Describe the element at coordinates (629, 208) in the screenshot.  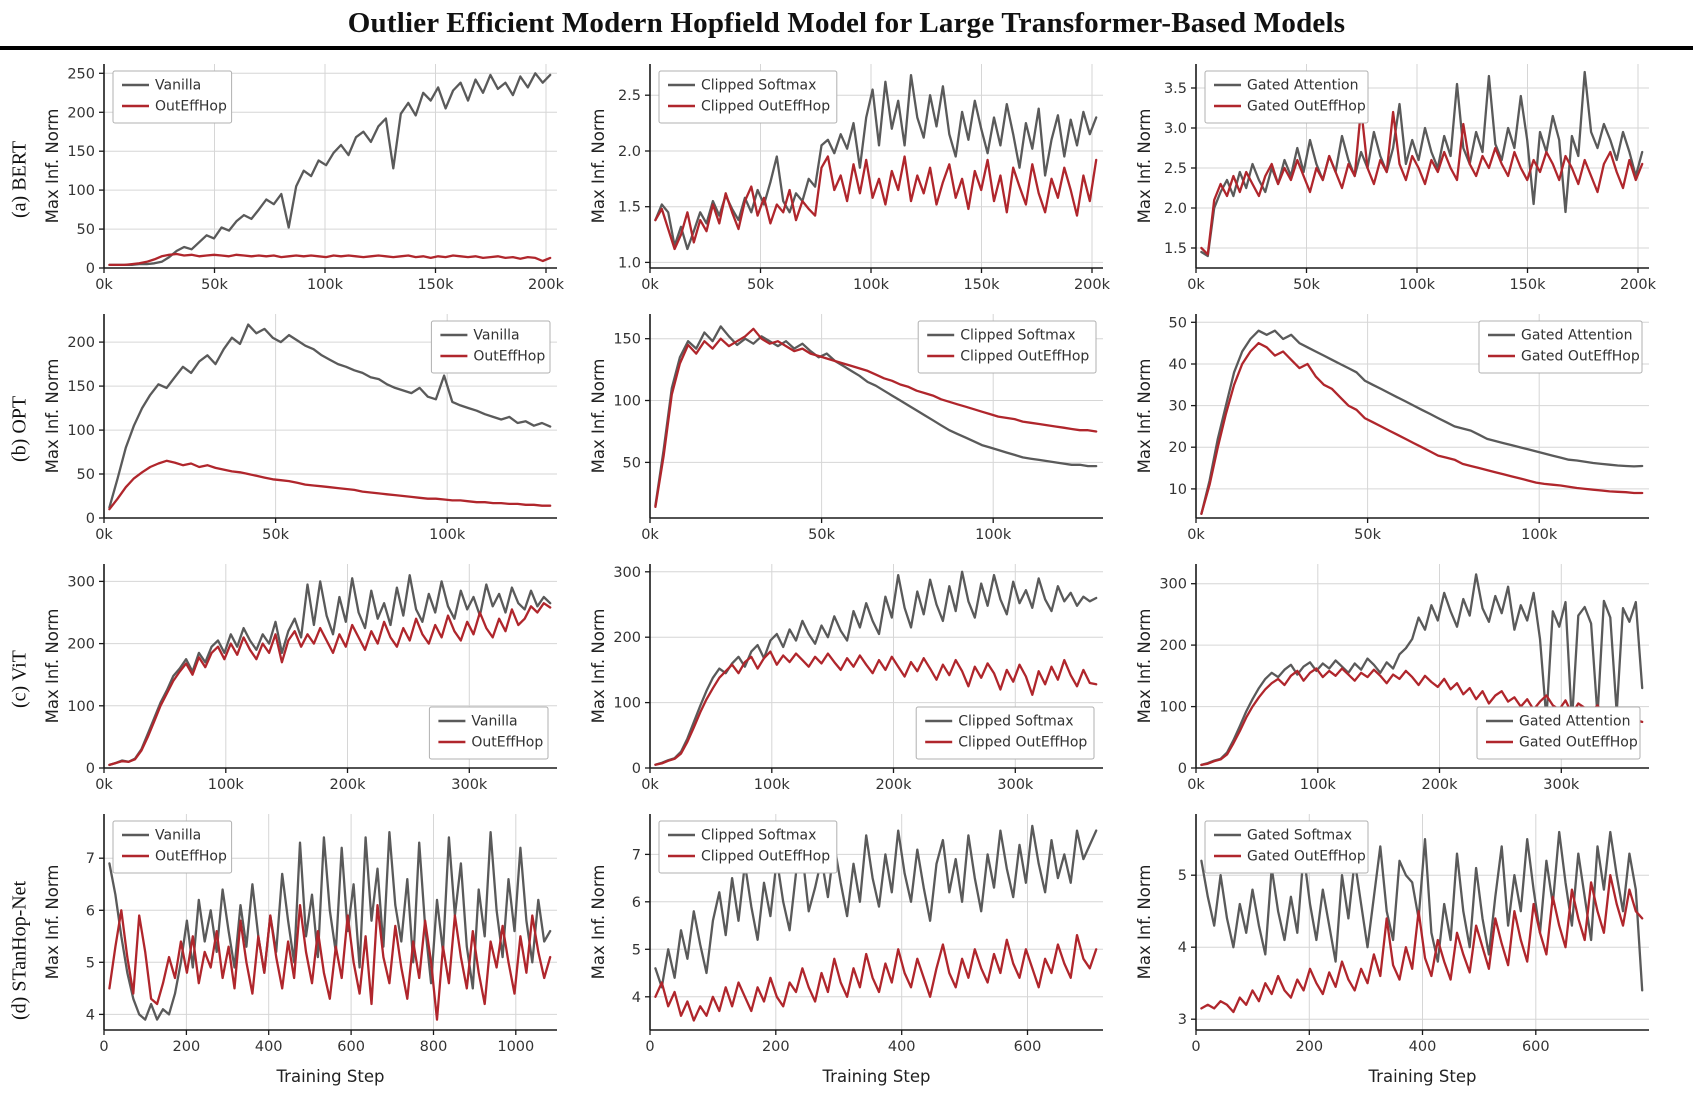
I see `y-tick-label: 1.5` at that location.